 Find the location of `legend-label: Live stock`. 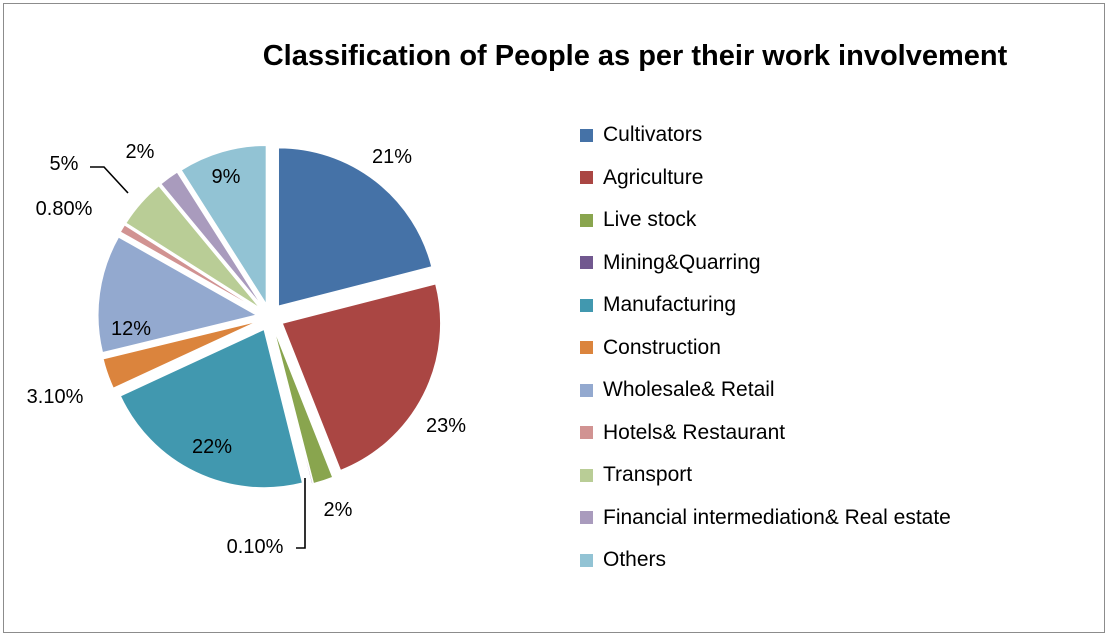

legend-label: Live stock is located at coordinates (650, 220).